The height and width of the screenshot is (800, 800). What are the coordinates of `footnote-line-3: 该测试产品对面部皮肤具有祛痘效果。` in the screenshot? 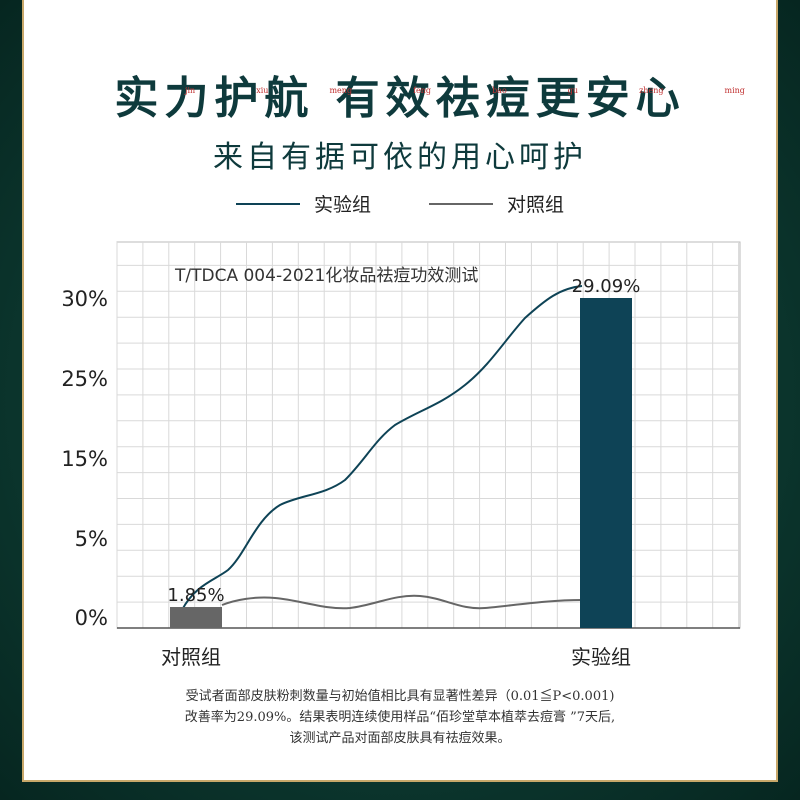 It's located at (400, 738).